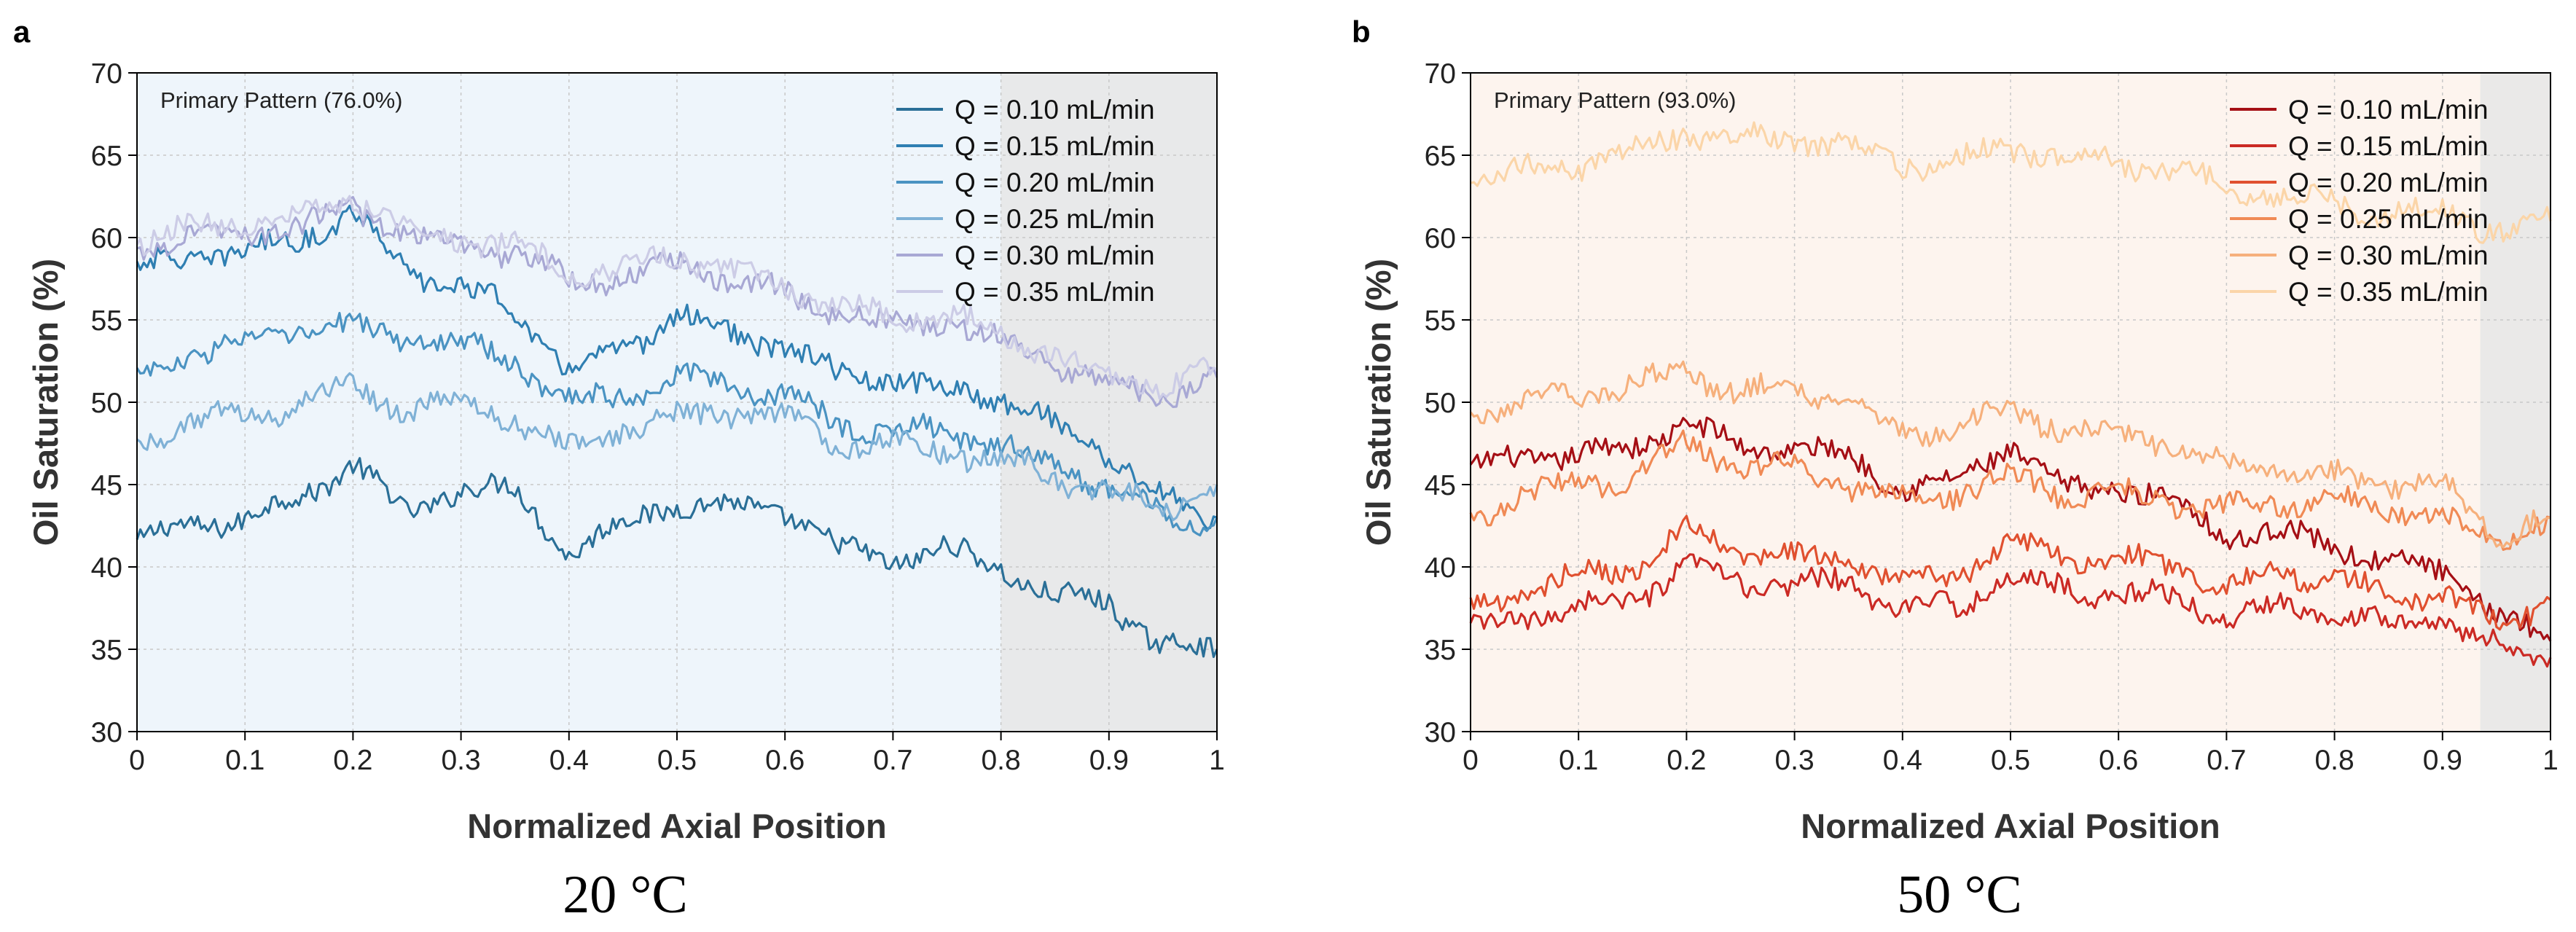 The image size is (2576, 932). What do you see at coordinates (1959, 895) in the screenshot?
I see `panel-caption: 50 °C` at bounding box center [1959, 895].